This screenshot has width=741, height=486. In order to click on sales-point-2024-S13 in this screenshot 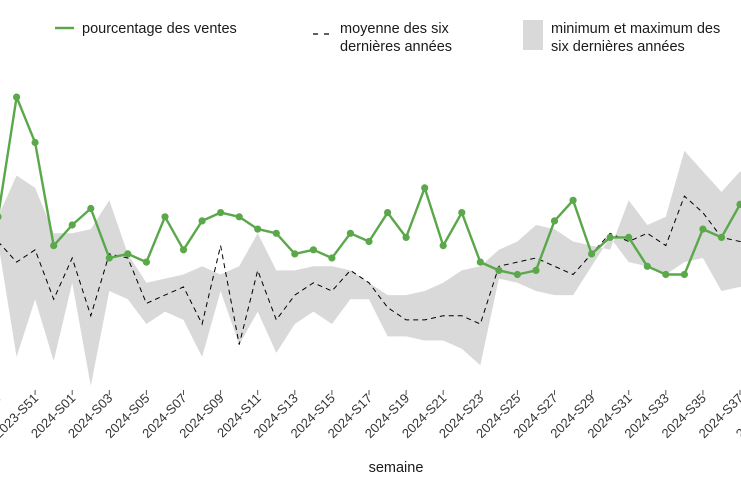, I will do `click(295, 254)`.